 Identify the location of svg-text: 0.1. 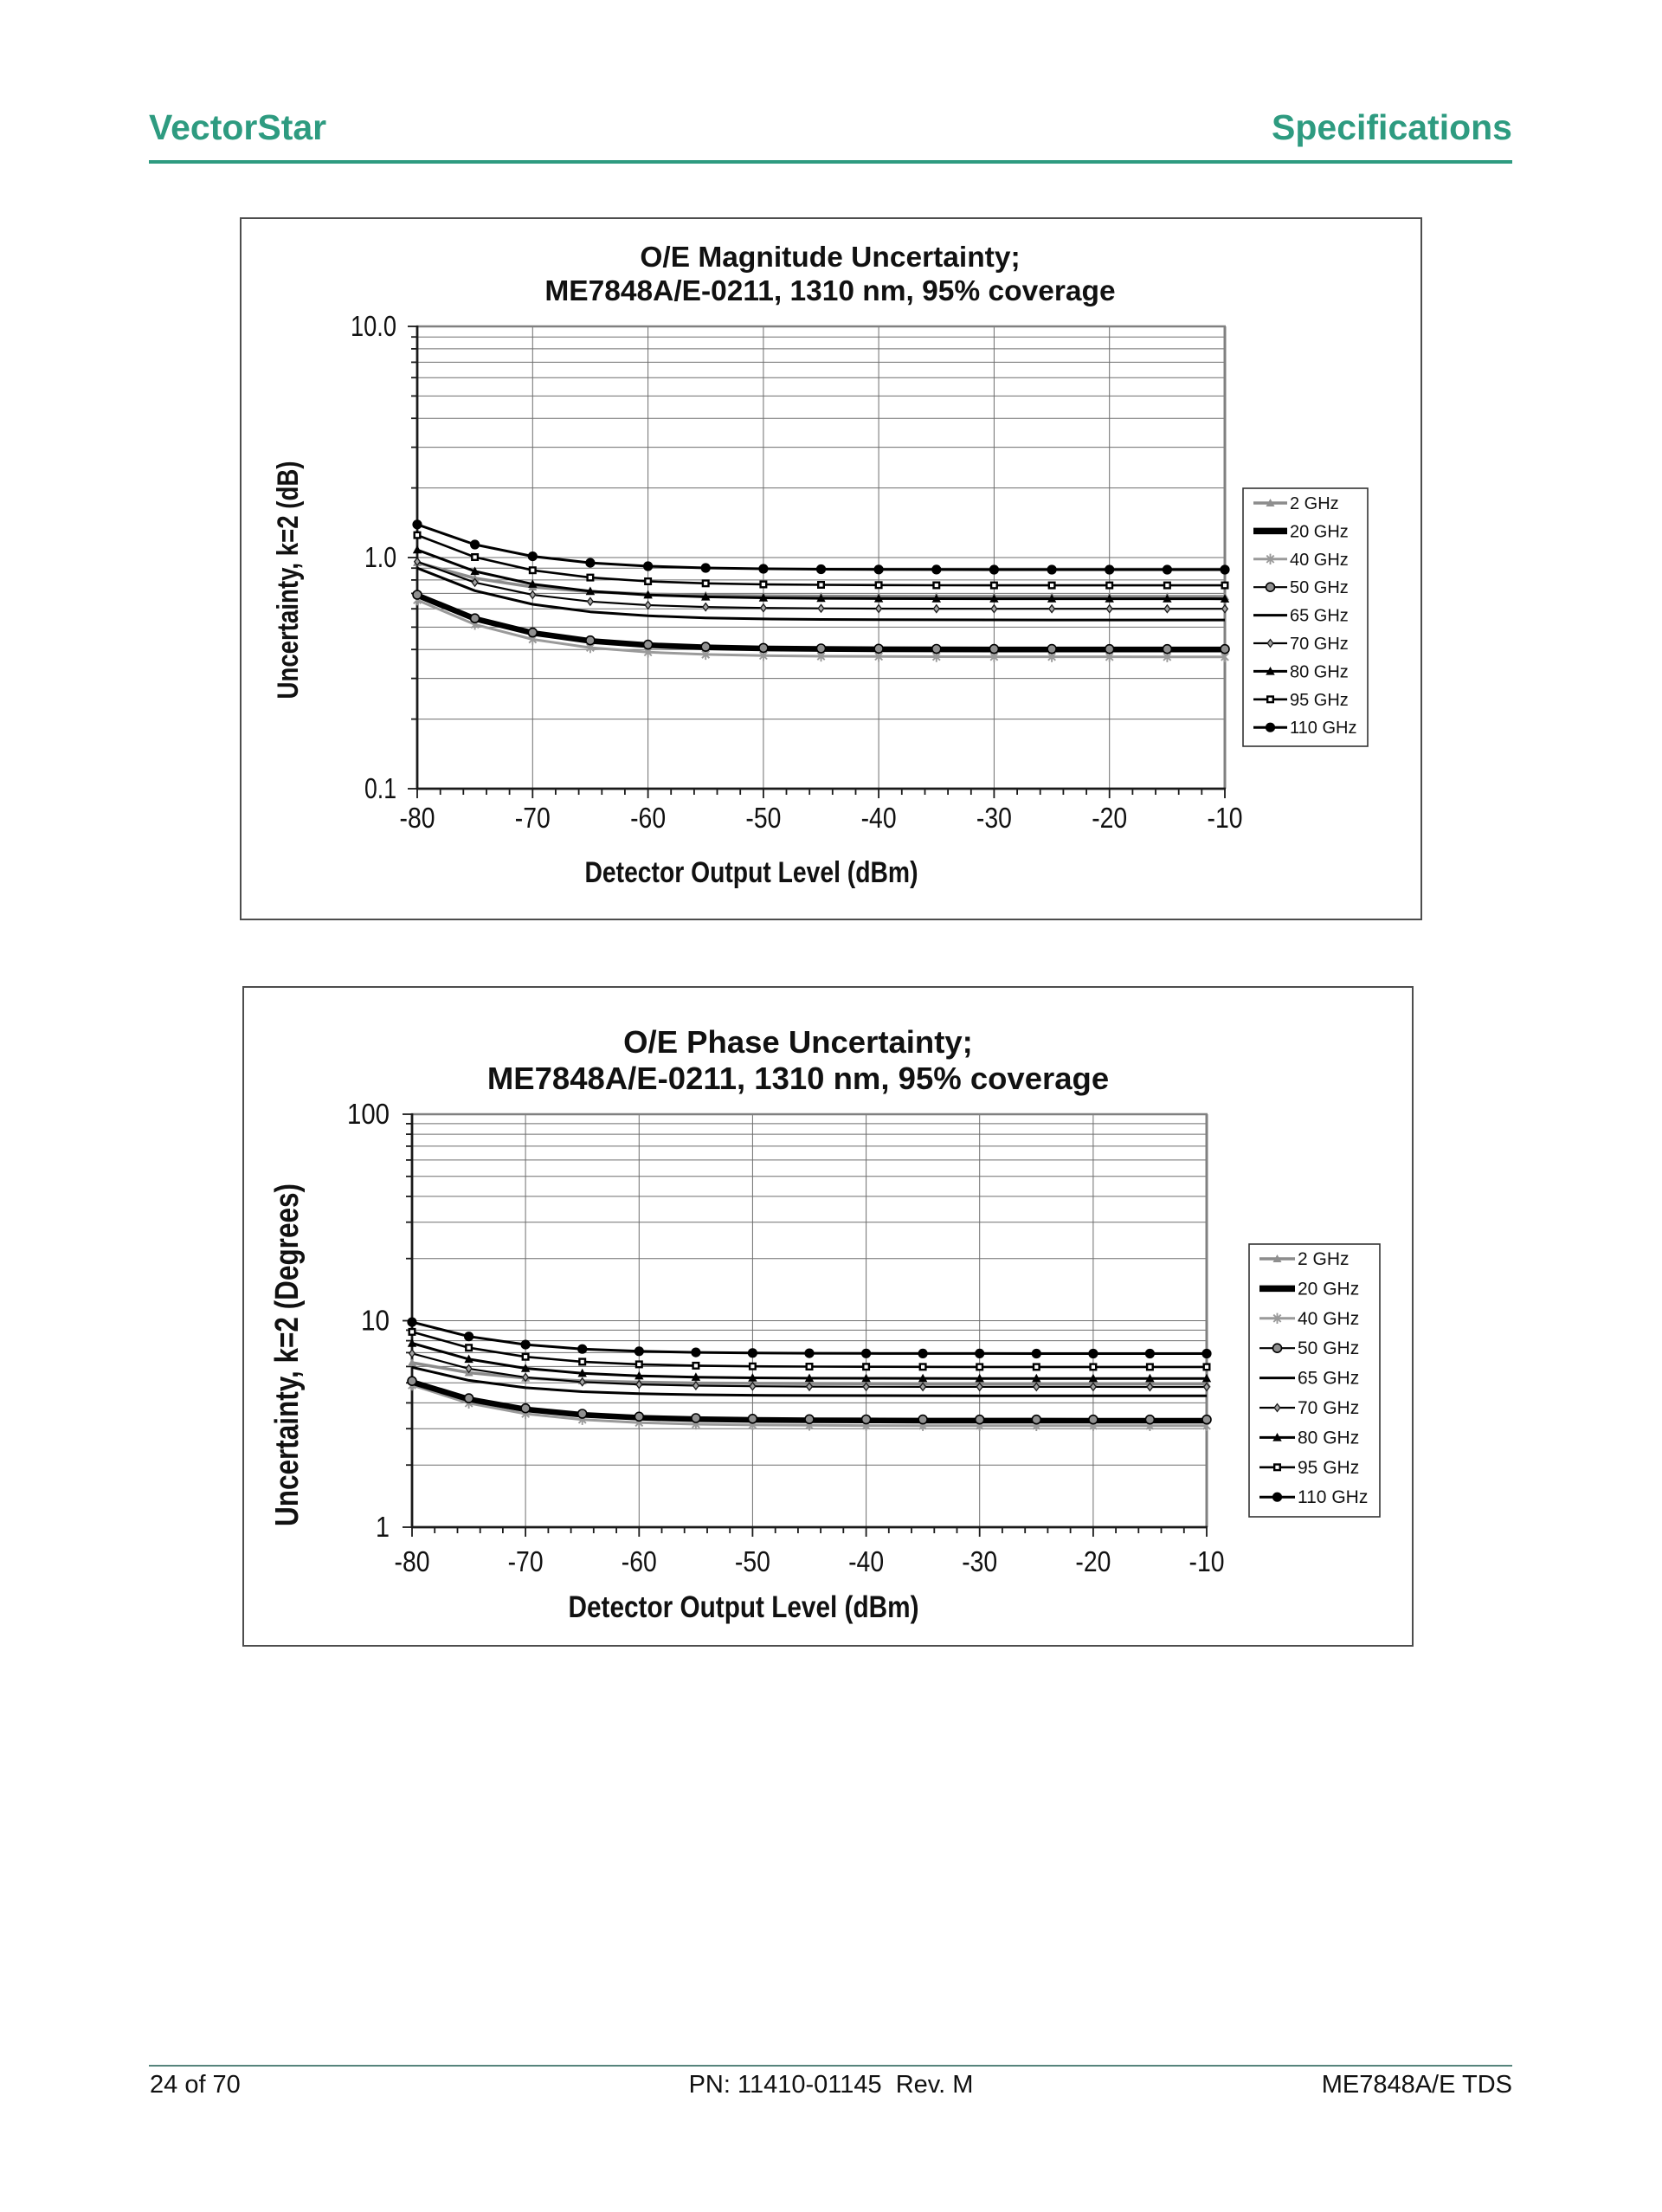
(380, 788).